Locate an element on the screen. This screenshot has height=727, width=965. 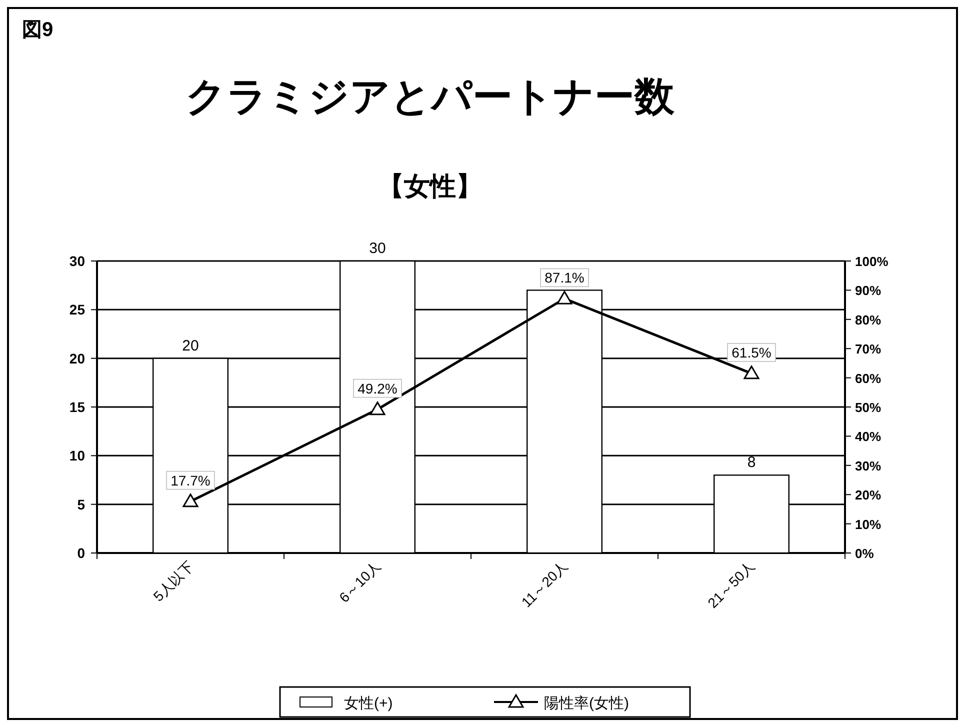
data-label: 8 is located at coordinates (751, 463).